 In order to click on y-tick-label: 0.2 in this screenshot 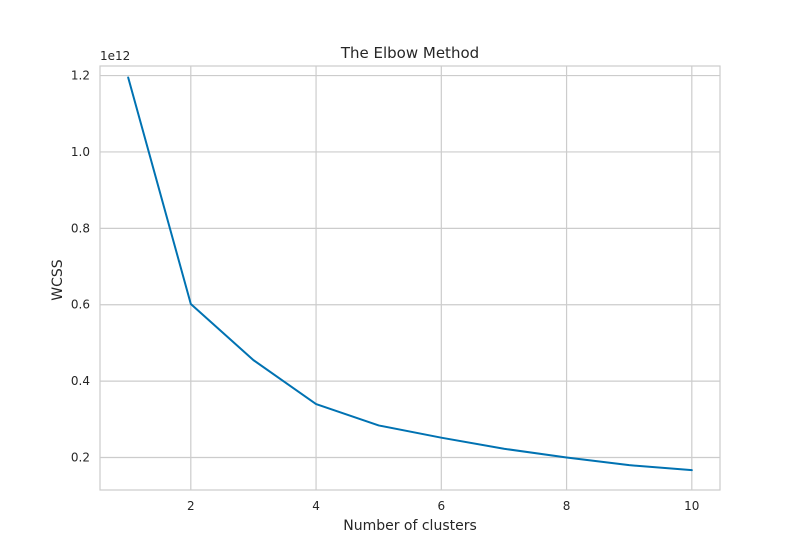, I will do `click(80, 458)`.